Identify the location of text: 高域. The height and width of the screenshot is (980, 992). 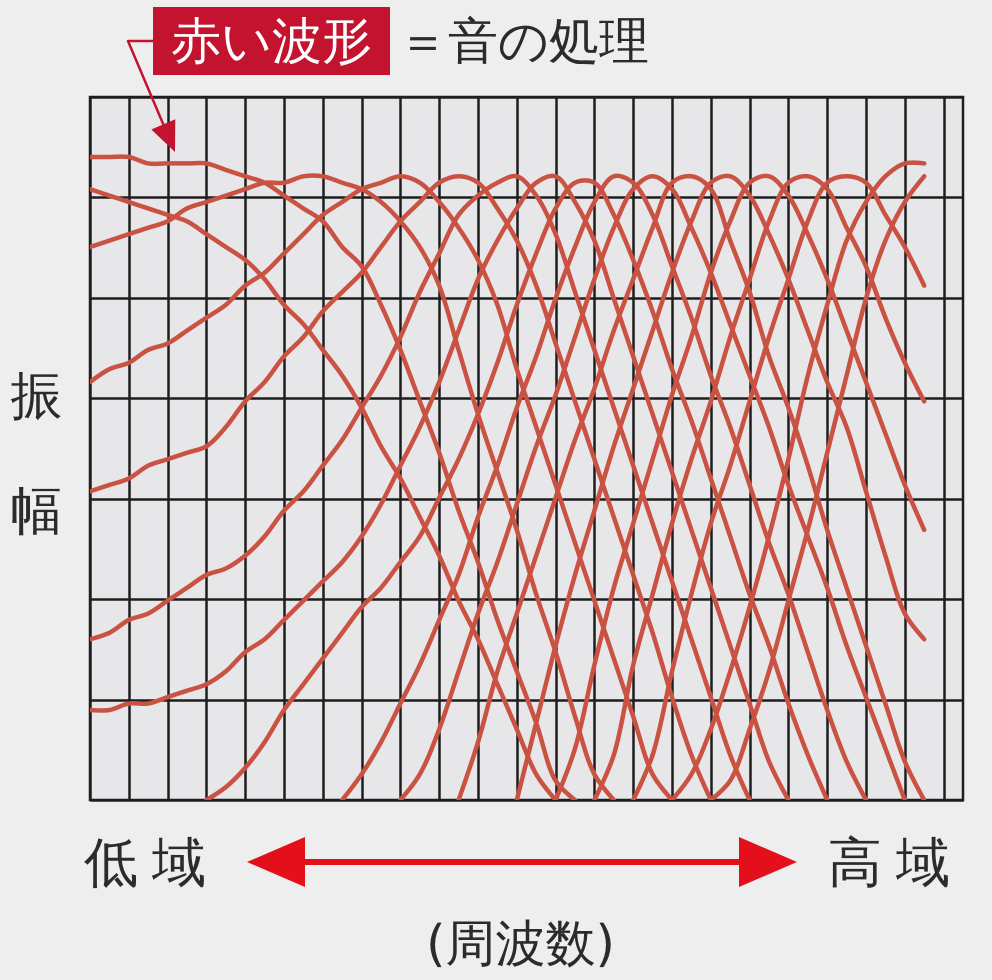
(896, 862).